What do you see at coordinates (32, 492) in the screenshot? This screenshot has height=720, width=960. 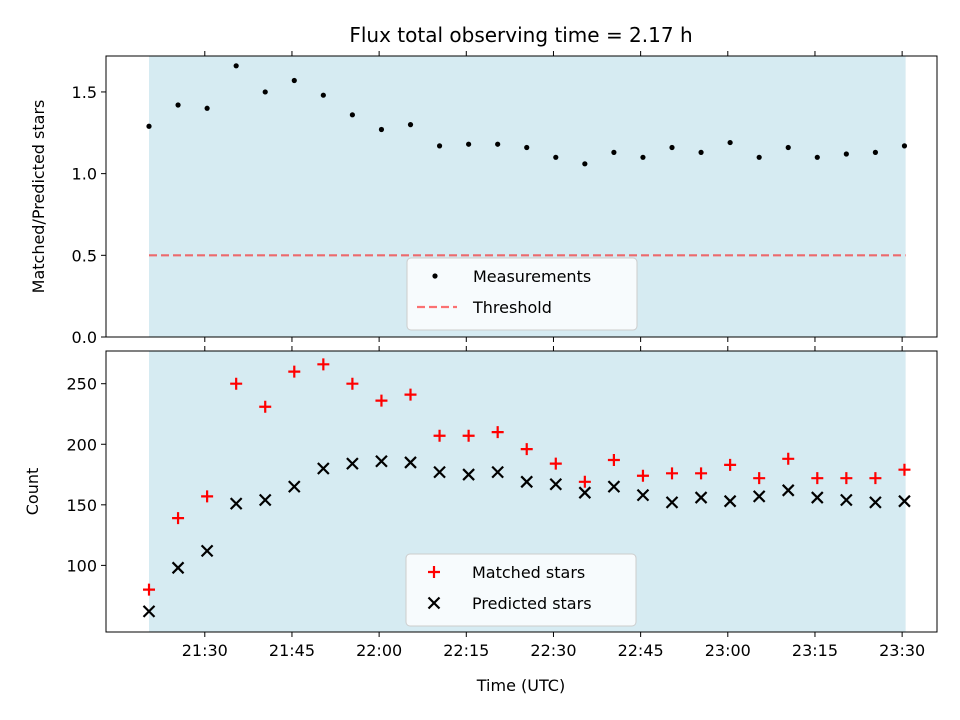 I see `y-axis-label: Count` at bounding box center [32, 492].